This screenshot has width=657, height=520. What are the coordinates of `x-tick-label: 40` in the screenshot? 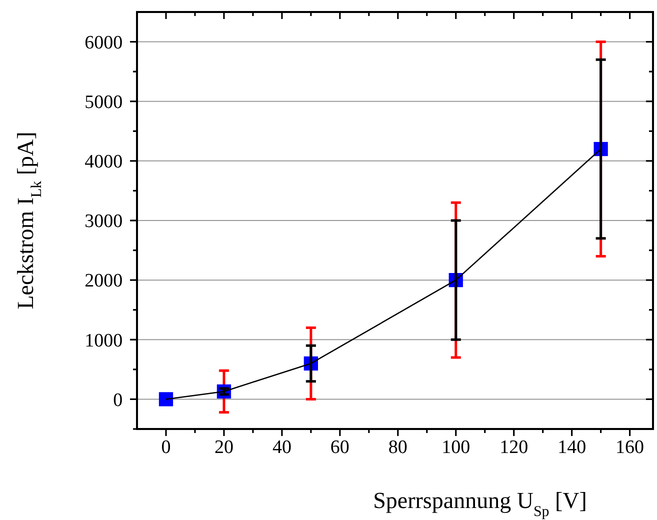 It's located at (282, 447).